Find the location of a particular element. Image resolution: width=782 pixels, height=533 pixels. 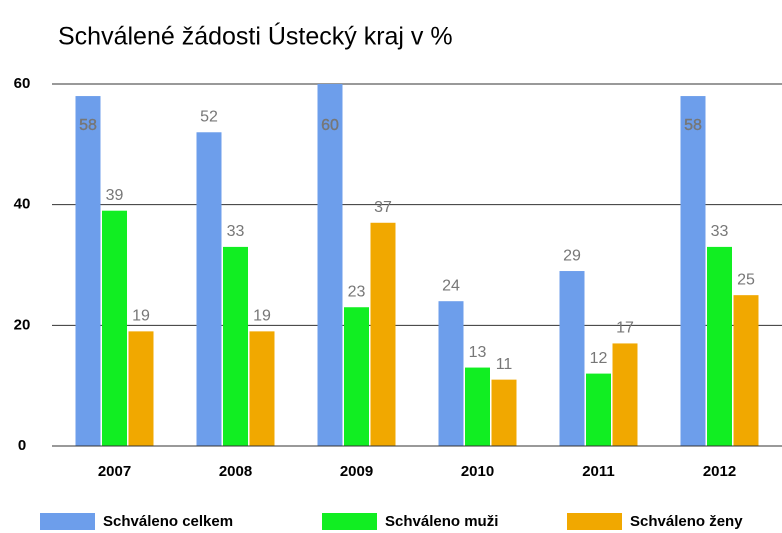

x-tick-label: 2007 is located at coordinates (114, 471).